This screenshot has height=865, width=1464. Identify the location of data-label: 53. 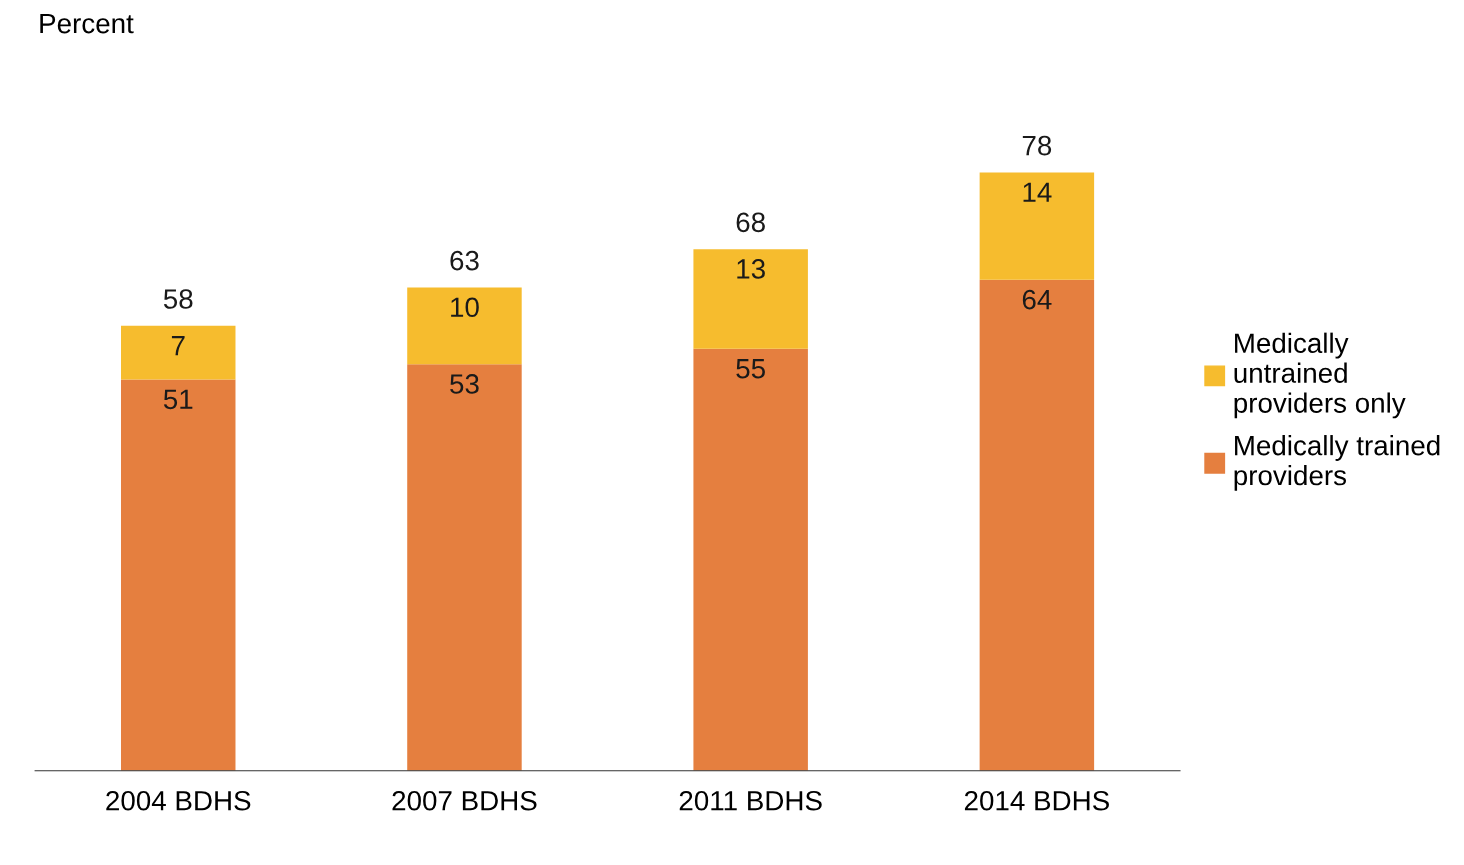
(464, 384).